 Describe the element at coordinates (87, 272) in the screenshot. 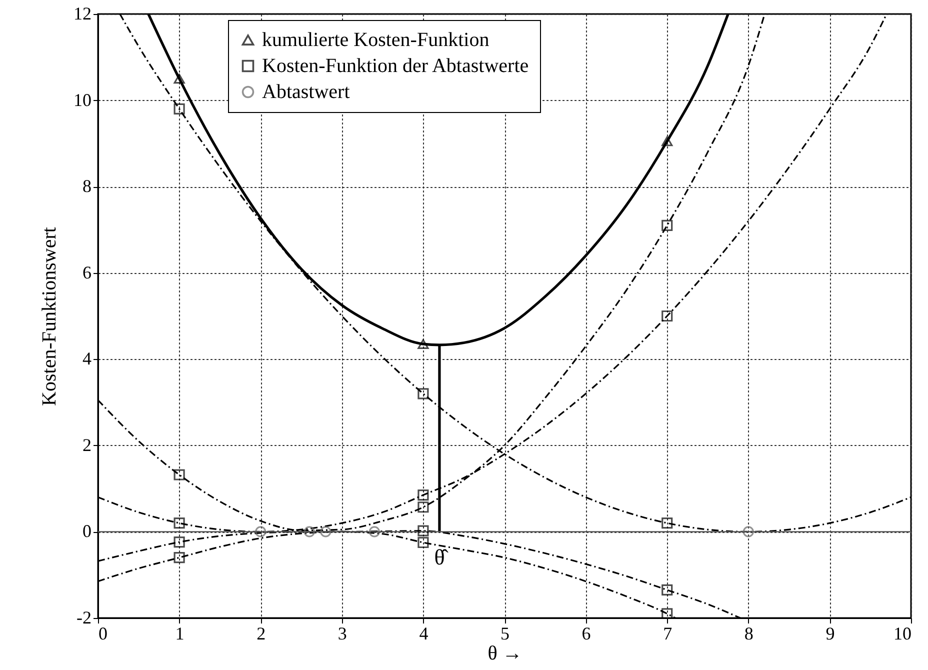

I see `y-tick-label: 6` at that location.